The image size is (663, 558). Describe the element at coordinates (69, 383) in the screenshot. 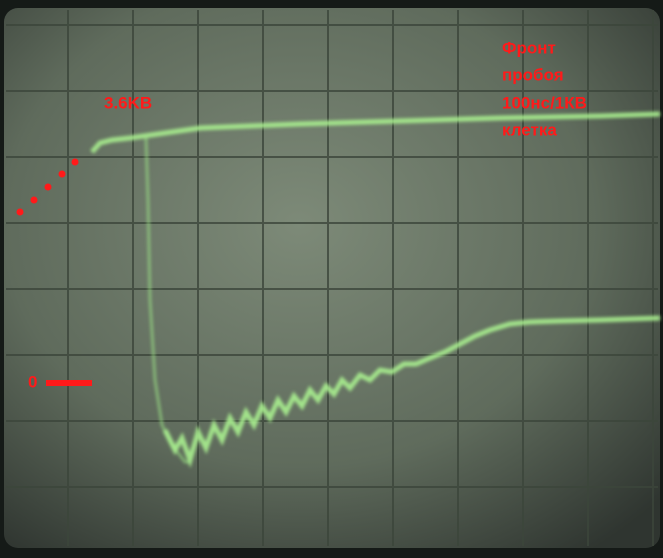

I see `zero-marker` at that location.